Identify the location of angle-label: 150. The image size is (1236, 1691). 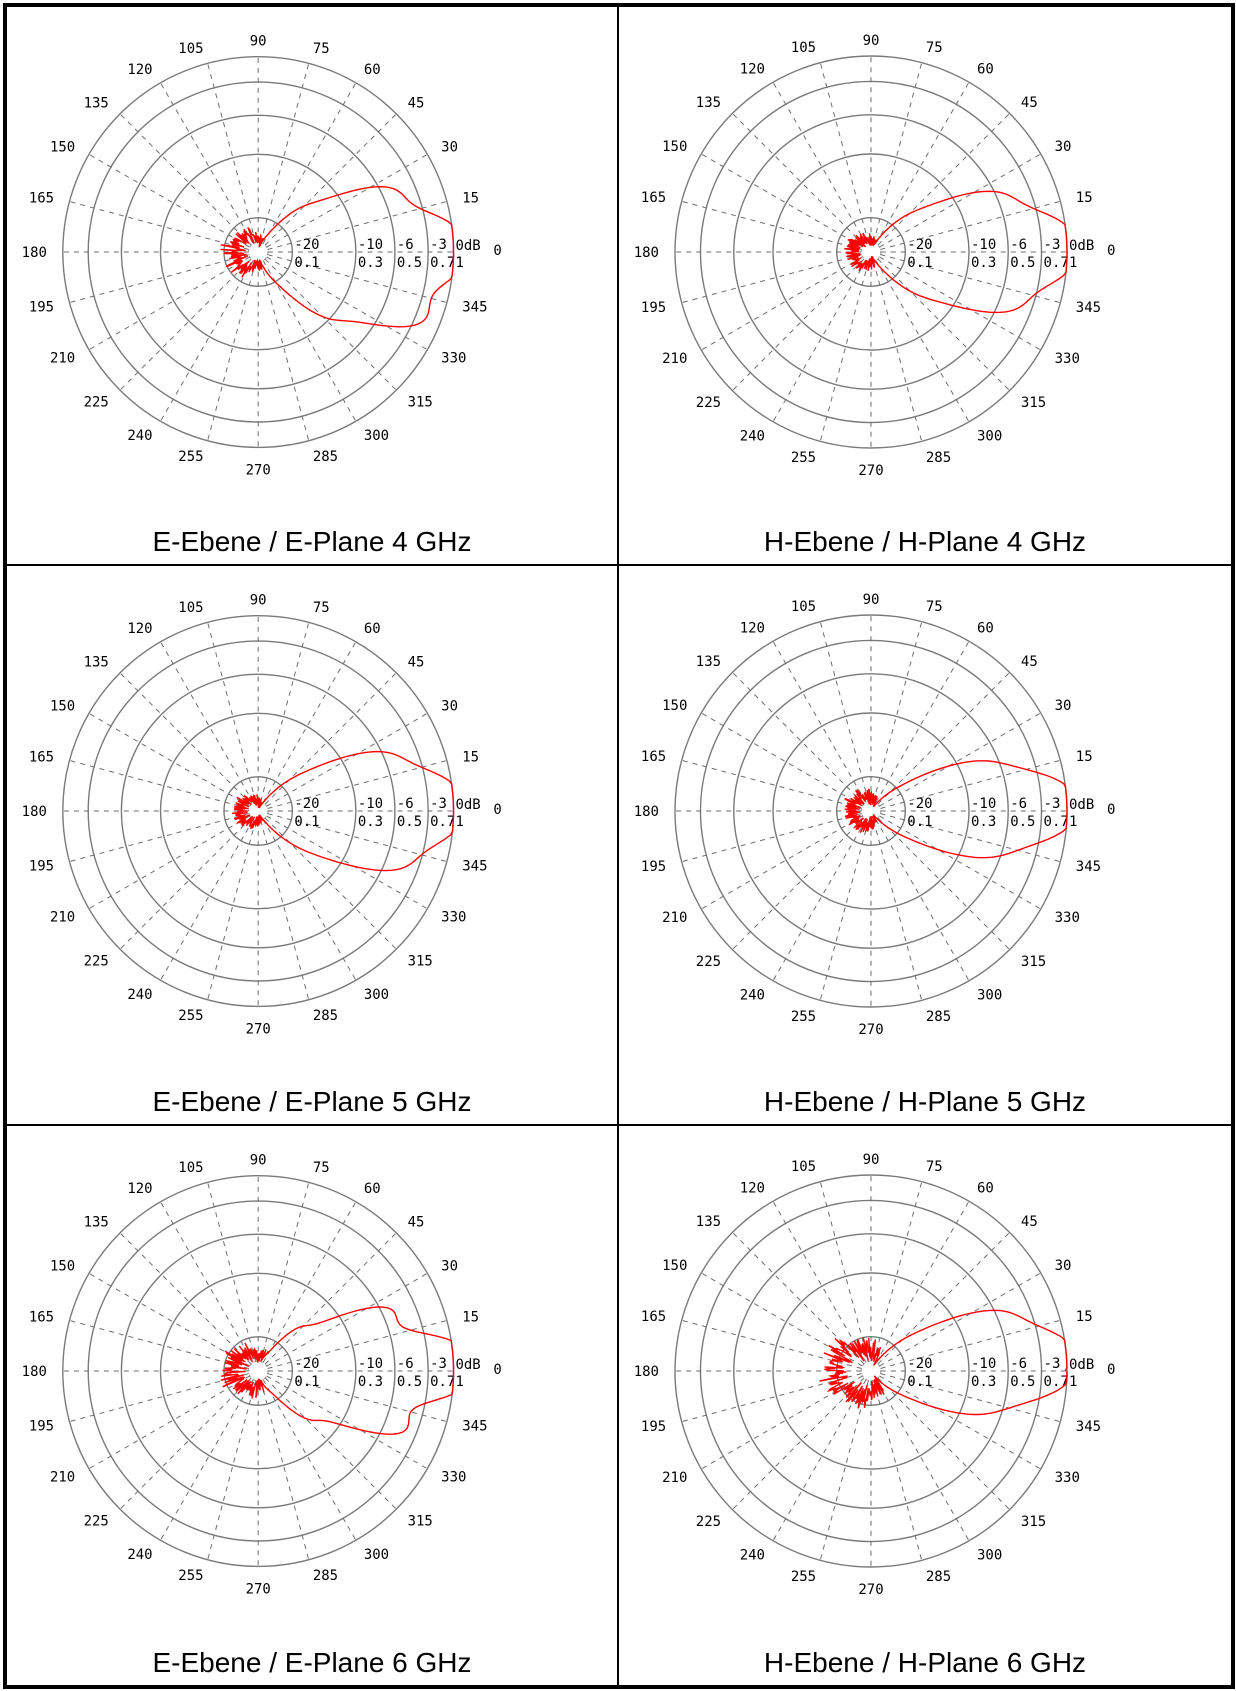
(62, 1266).